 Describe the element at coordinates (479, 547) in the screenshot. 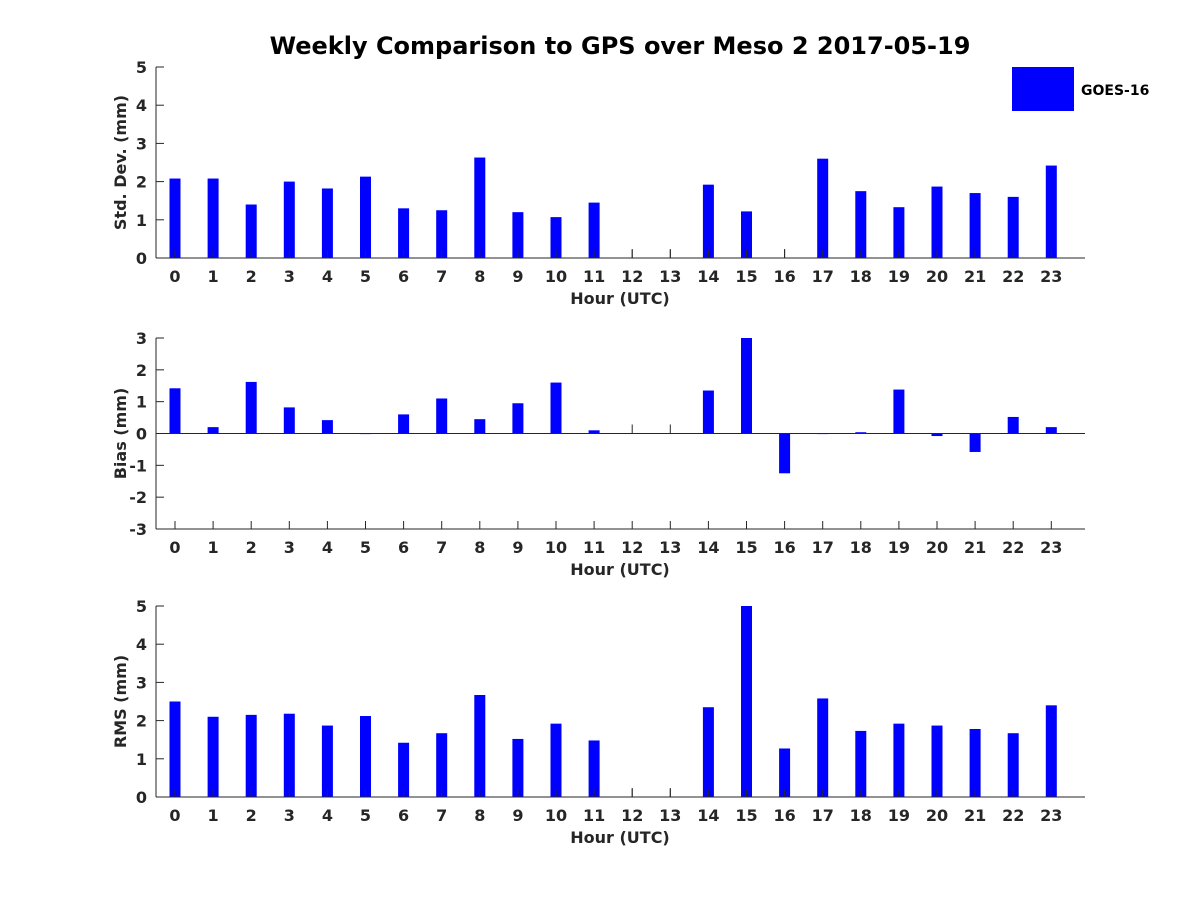

I see `bias-xtick-label: 8` at that location.